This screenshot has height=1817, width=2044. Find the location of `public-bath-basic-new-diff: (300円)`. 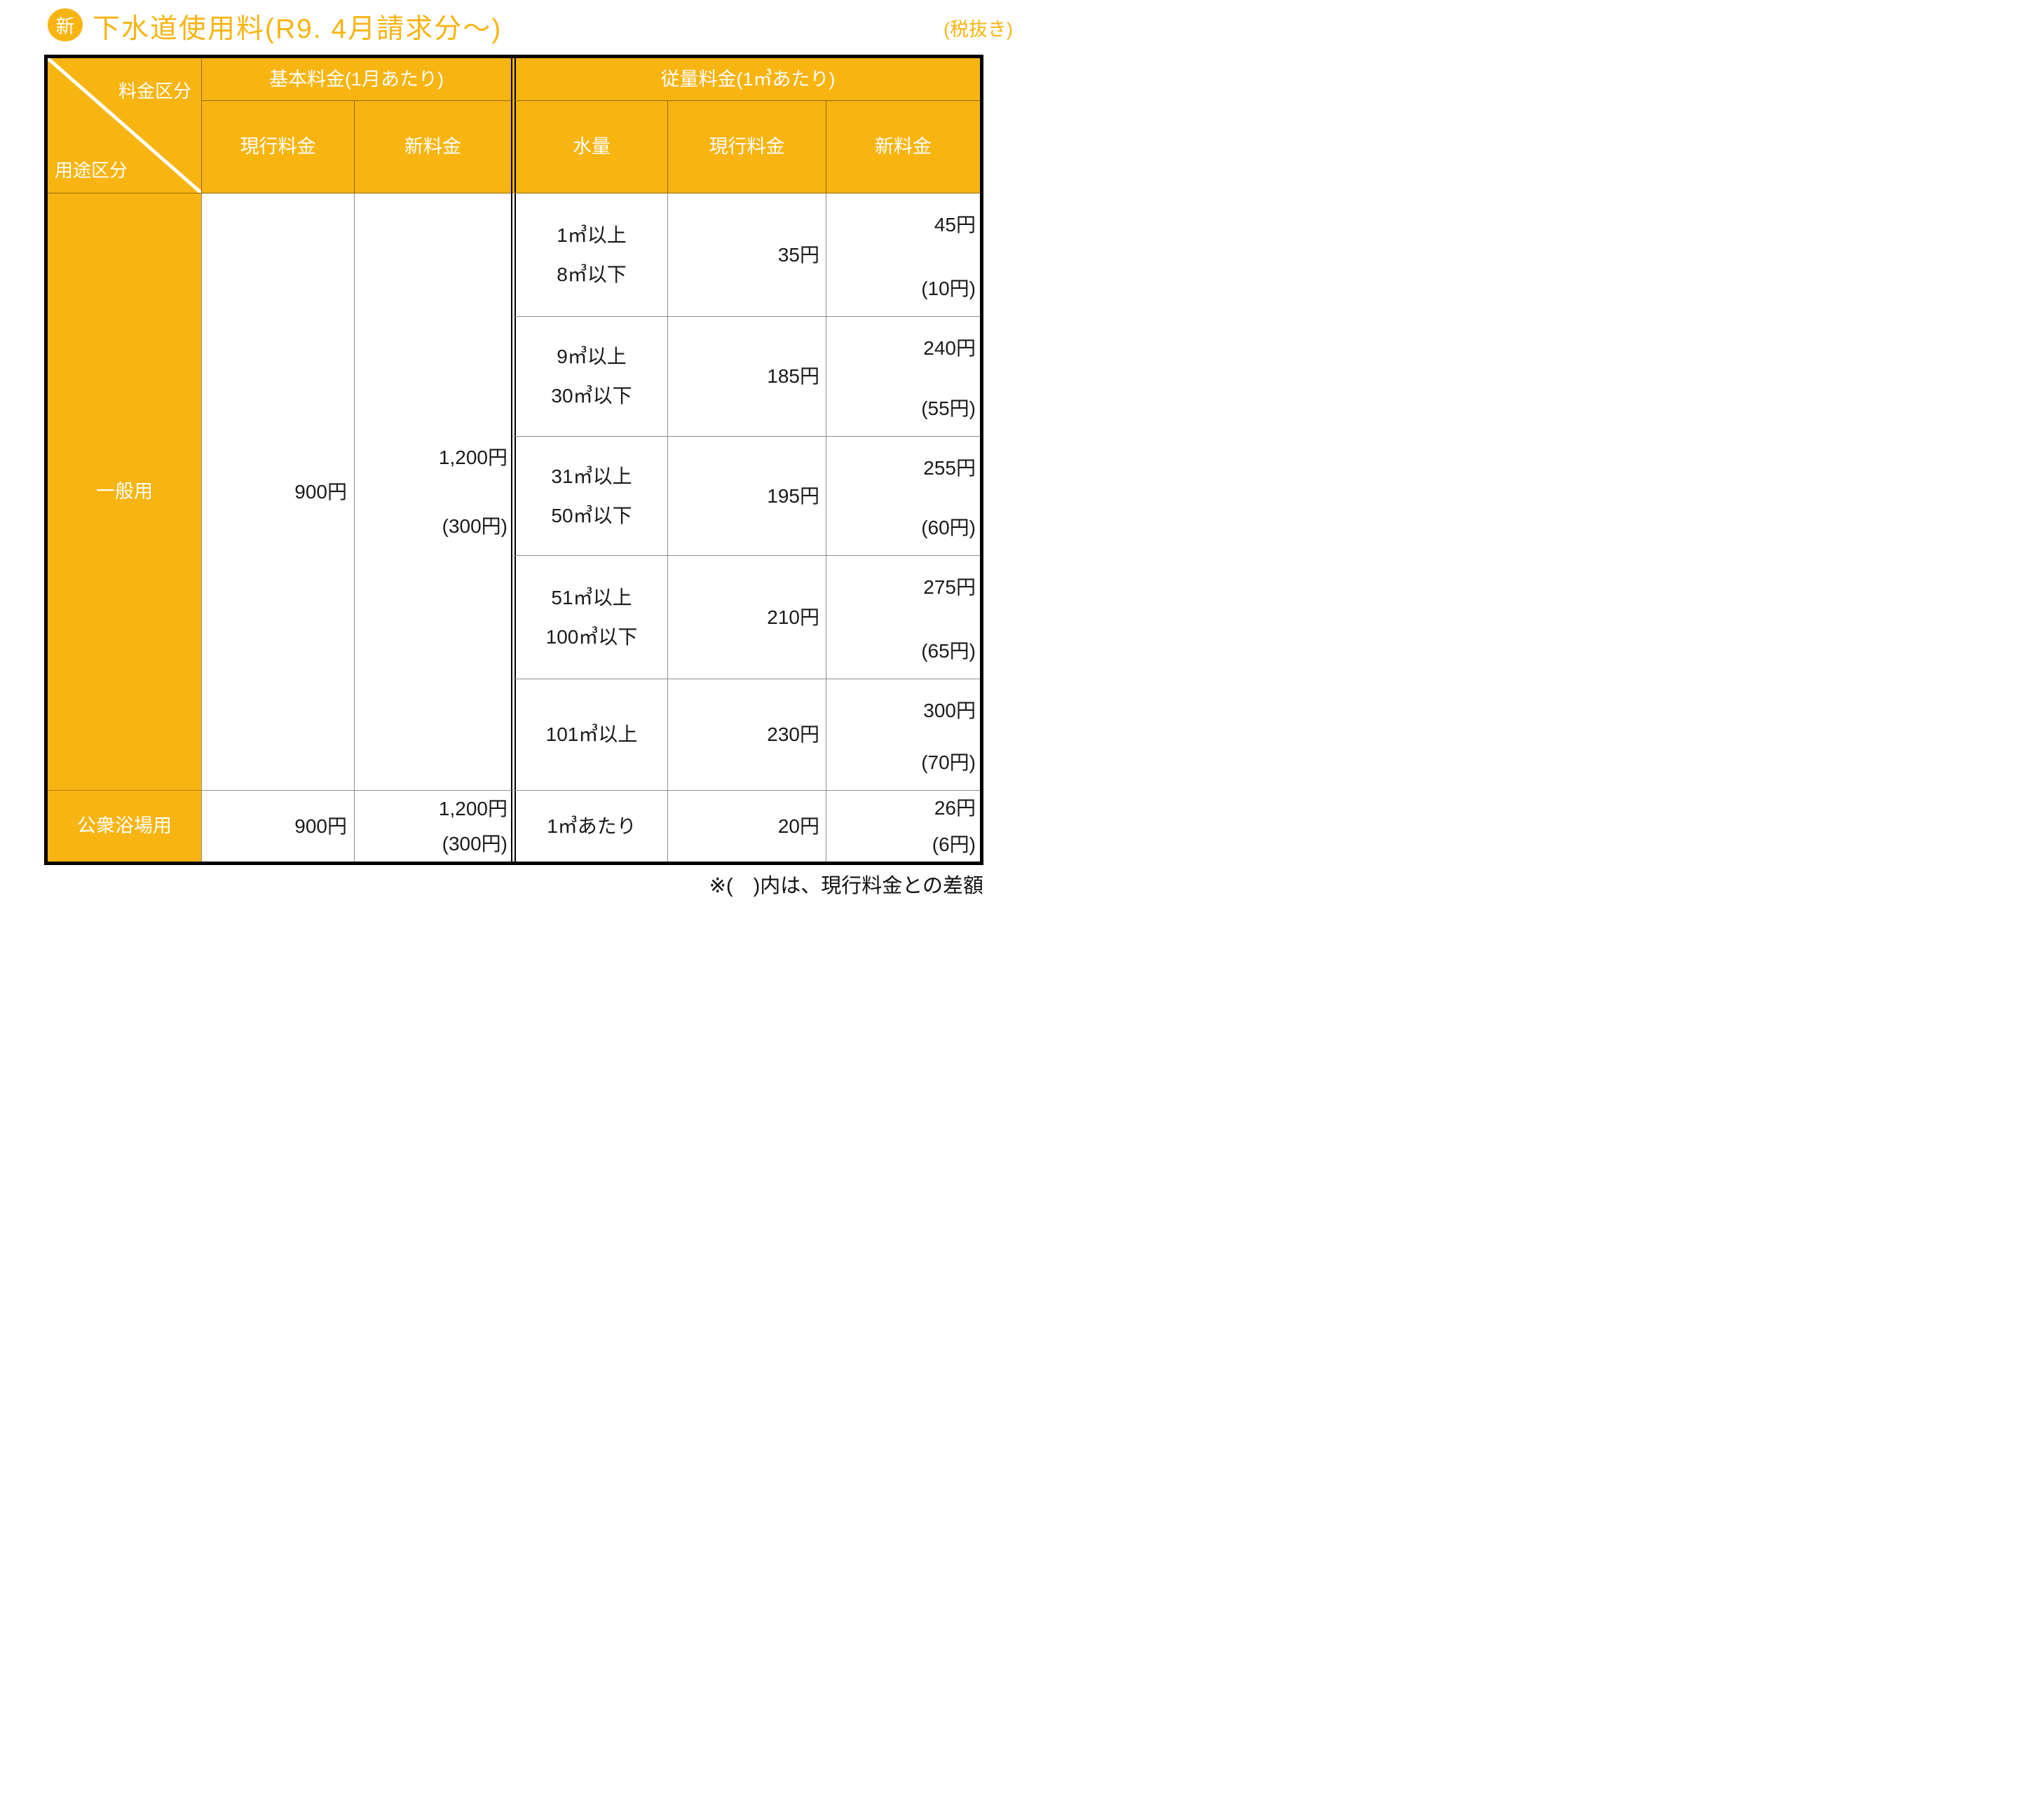

public-bath-basic-new-diff: (300円) is located at coordinates (474, 843).